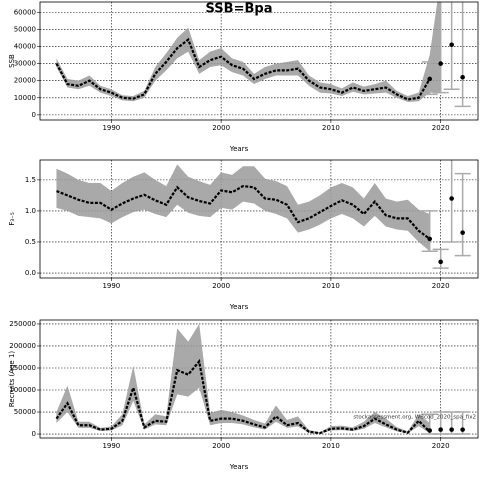 Image resolution: width=480 pixels, height=480 pixels. Describe the element at coordinates (25, 46) in the screenshot. I see `y-tick-label: 40000` at that location.